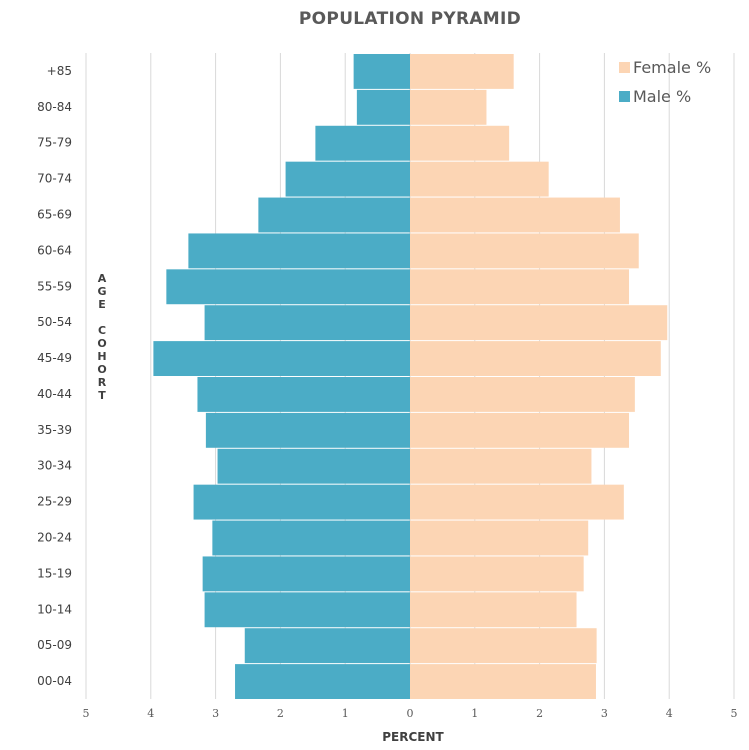  What do you see at coordinates (54, 645) in the screenshot?
I see `y-tick-label: 05-09` at bounding box center [54, 645].